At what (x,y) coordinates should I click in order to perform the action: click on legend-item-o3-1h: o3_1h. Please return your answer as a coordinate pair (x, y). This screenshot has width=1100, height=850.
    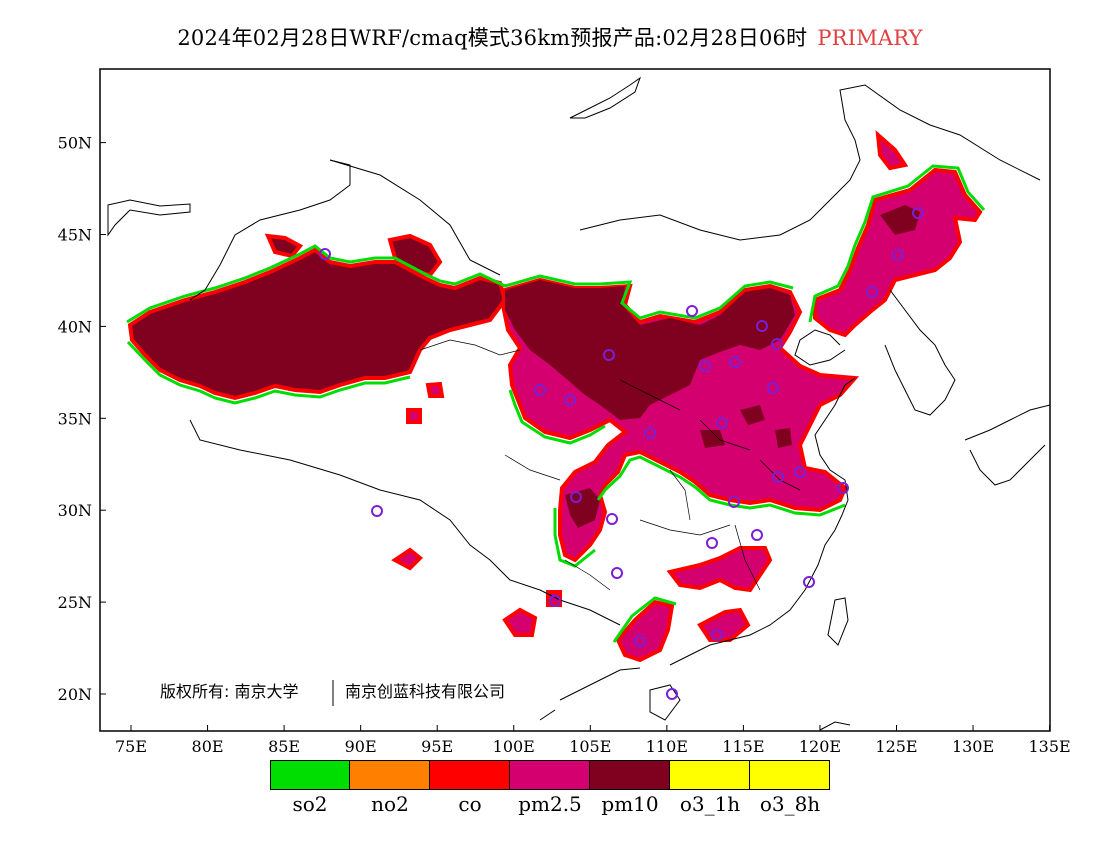
    Looking at the image, I should click on (710, 788).